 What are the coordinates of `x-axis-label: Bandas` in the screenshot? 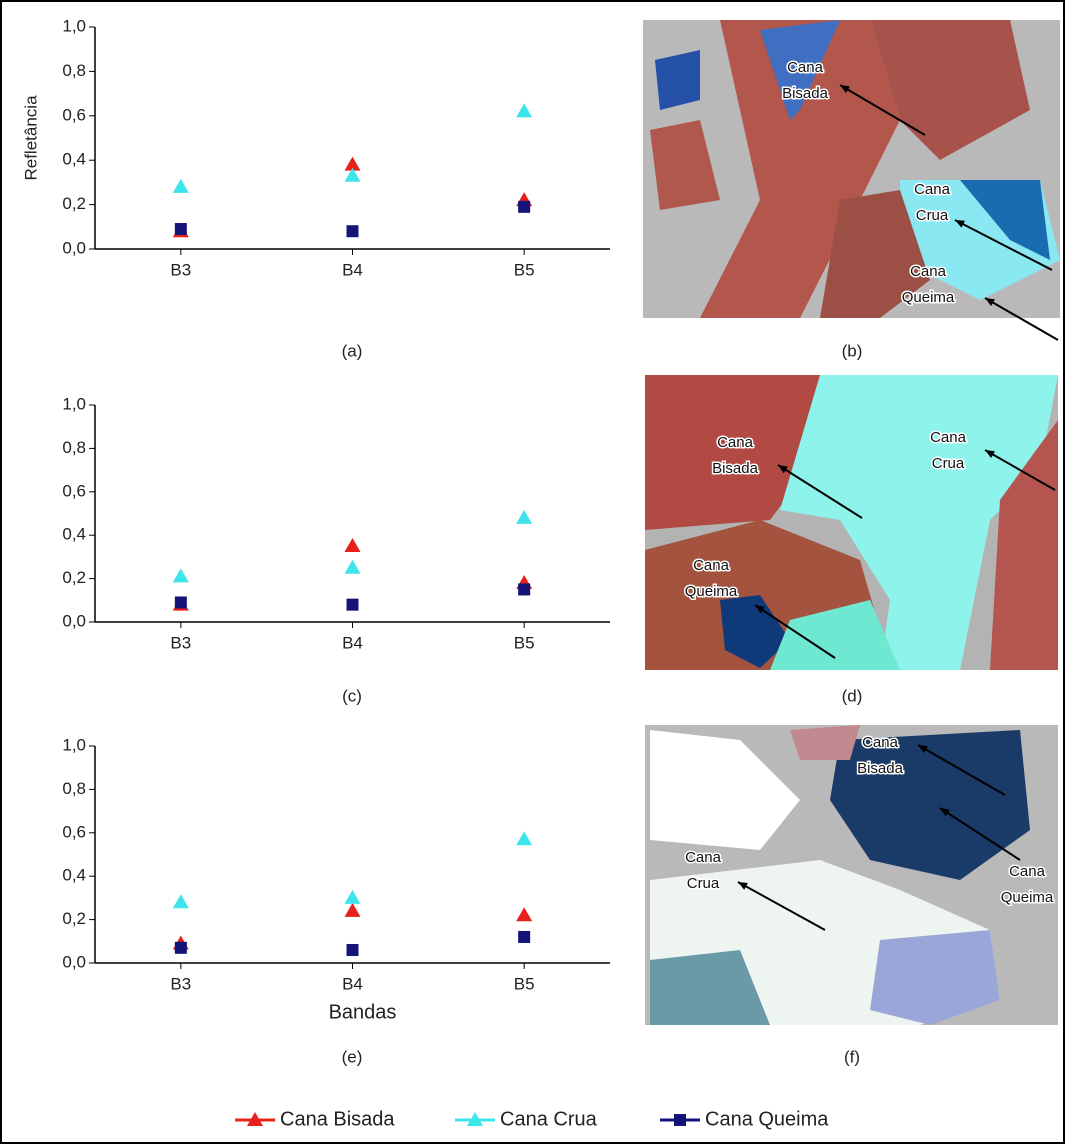 It's located at (363, 1012).